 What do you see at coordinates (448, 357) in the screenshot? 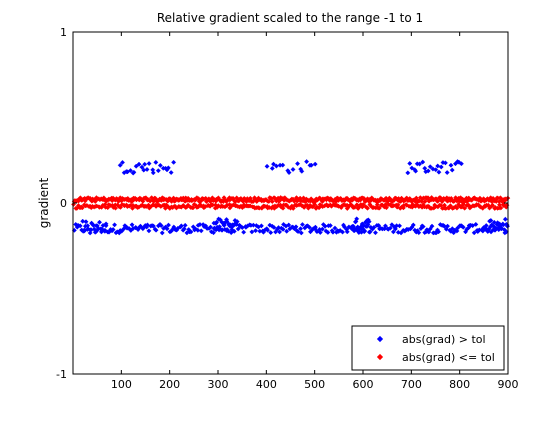
I see `legend-label: abs(grad) <= tol` at bounding box center [448, 357].